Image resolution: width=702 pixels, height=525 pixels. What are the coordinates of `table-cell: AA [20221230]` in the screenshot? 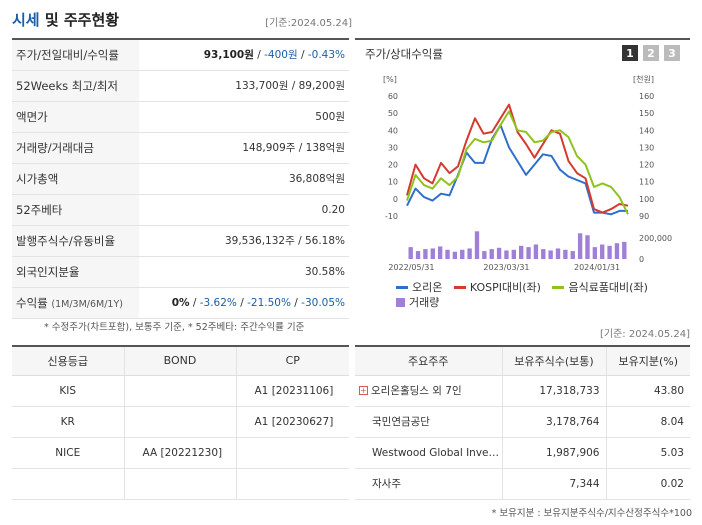 It's located at (179, 453).